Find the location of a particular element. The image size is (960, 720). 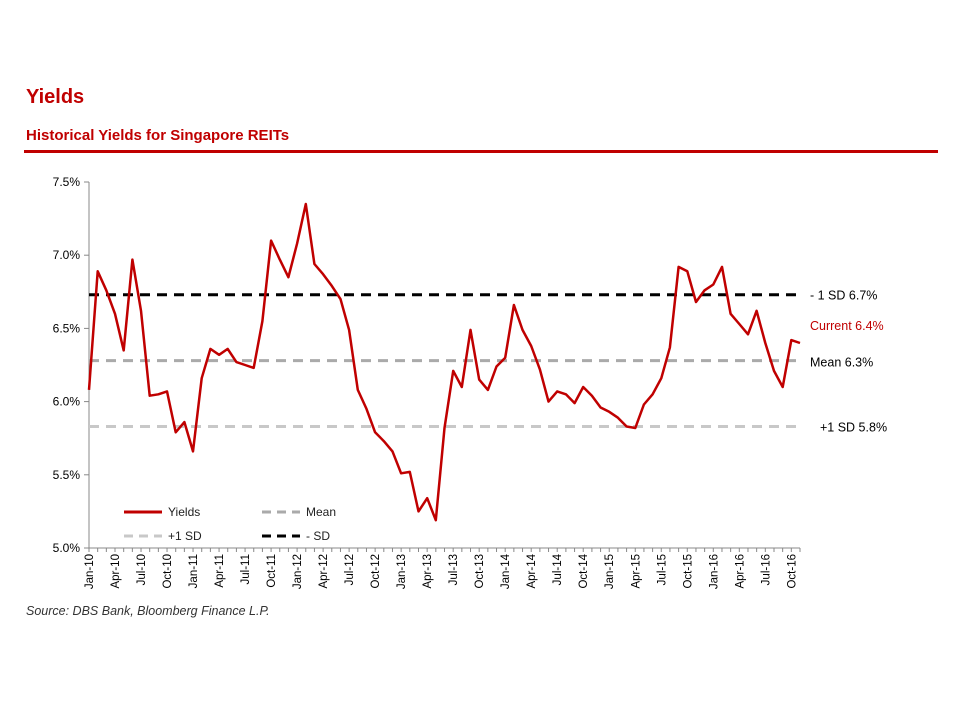

current-annotation: Current 6.4% is located at coordinates (847, 326).